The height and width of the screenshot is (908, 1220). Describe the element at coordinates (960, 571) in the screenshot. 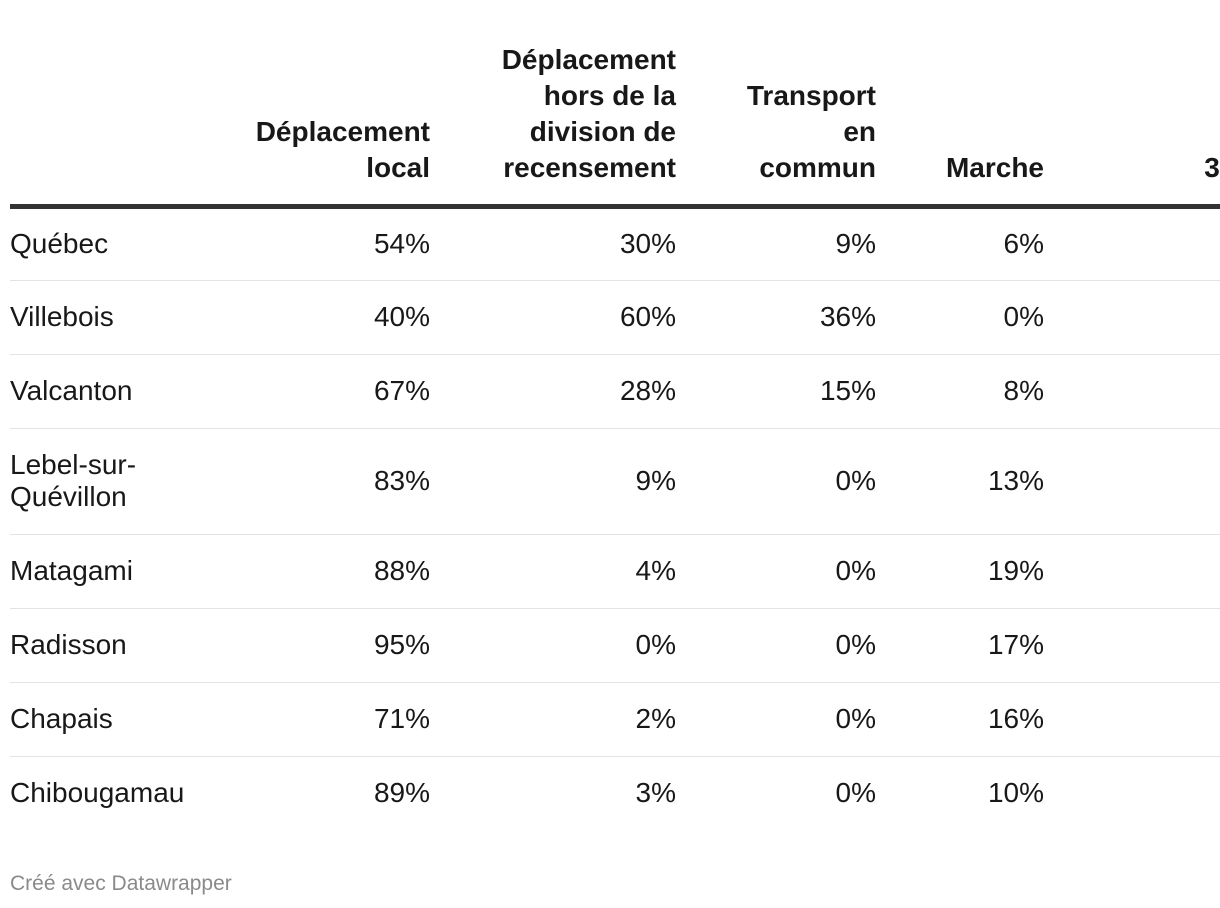

I see `table-cell: 19%` at that location.